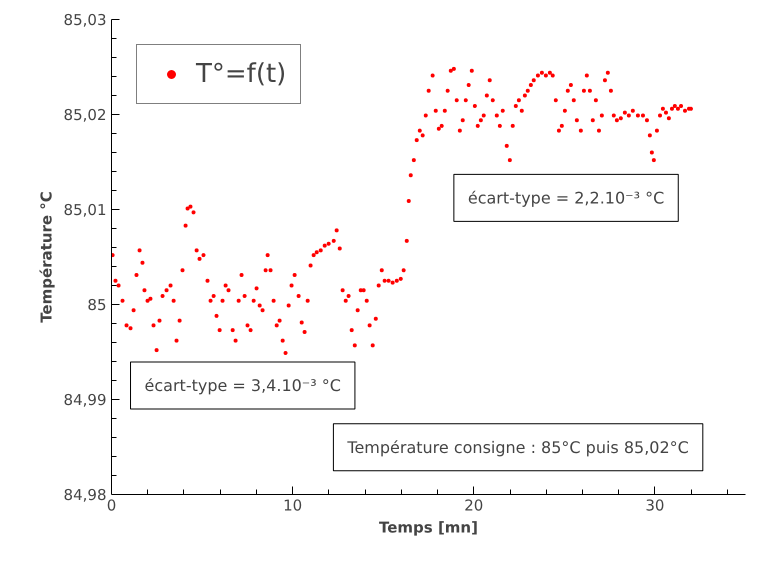  Describe the element at coordinates (85, 20) in the screenshot. I see `y-tick-label: 85,03` at that location.